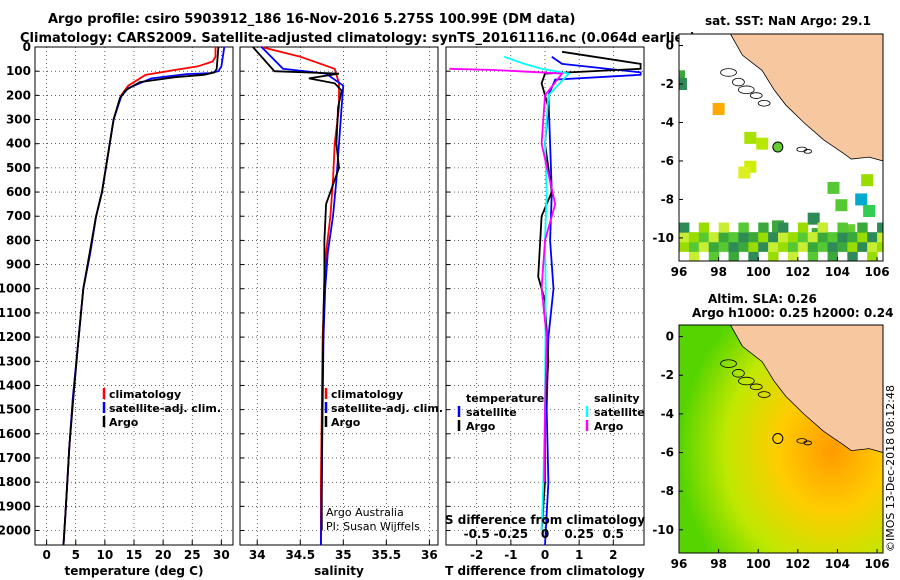 This screenshot has width=900, height=580. What do you see at coordinates (778, 147) in the screenshot?
I see `argo-position-marker` at bounding box center [778, 147].